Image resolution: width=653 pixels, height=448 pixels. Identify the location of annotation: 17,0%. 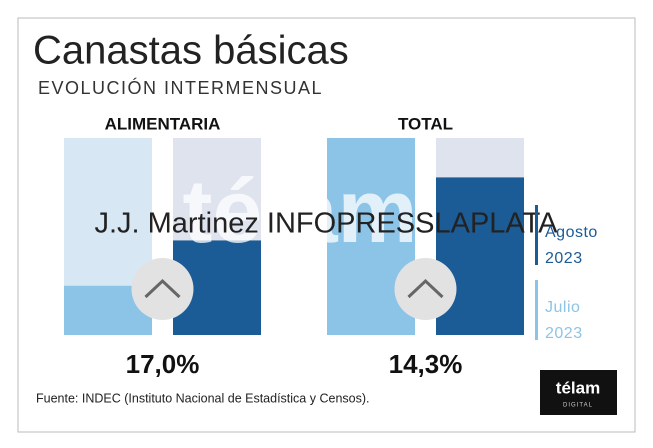
(163, 364).